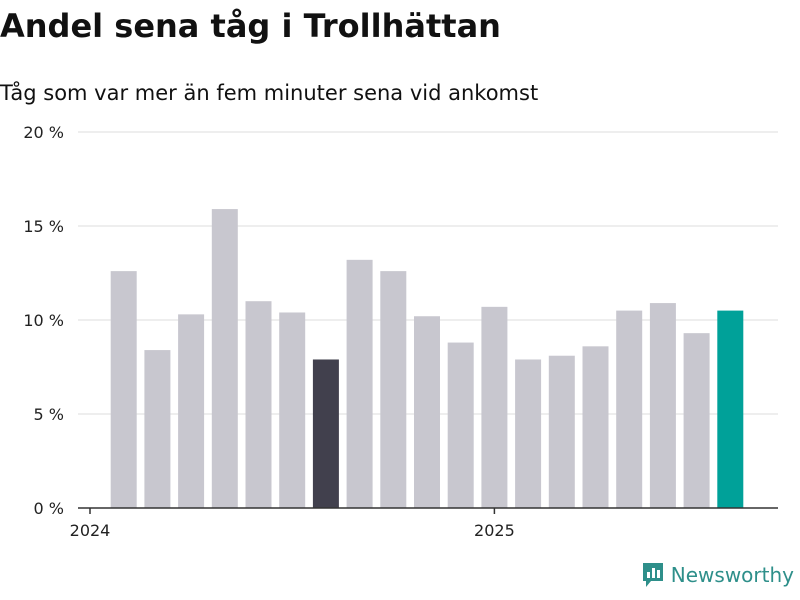 The image size is (800, 600). I want to click on brand-logo: Newsworthy, so click(717, 575).